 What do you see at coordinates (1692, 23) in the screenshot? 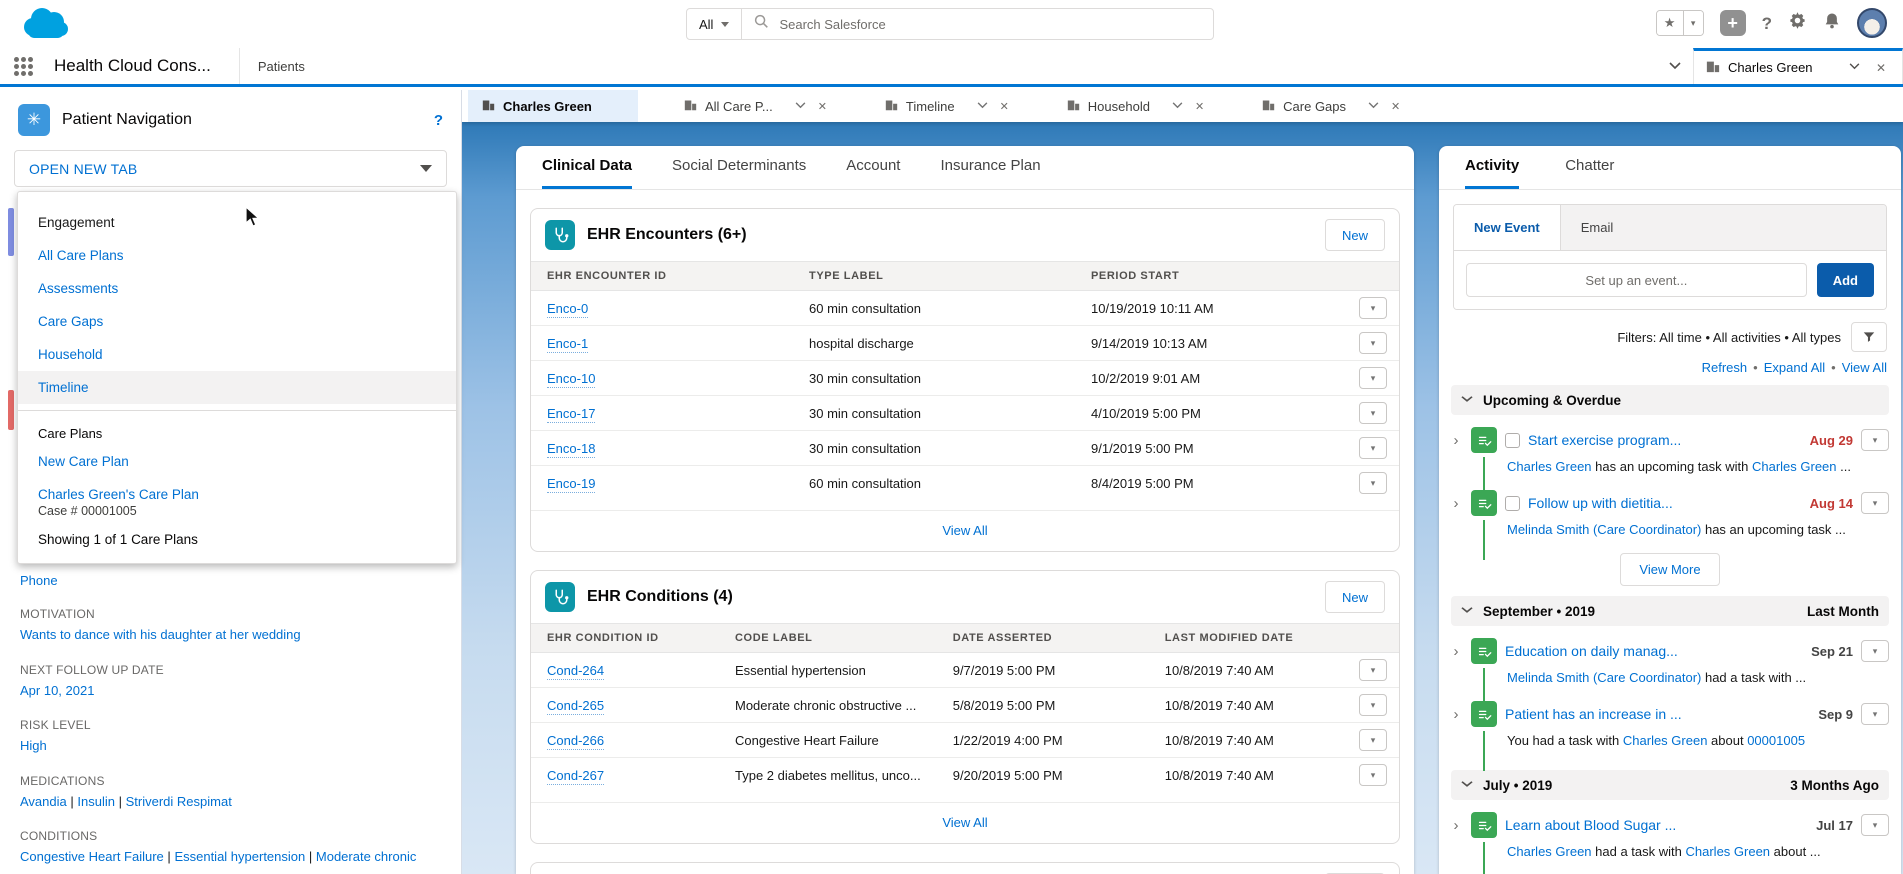
I see `favorites-caret-icon: ▾` at bounding box center [1692, 23].